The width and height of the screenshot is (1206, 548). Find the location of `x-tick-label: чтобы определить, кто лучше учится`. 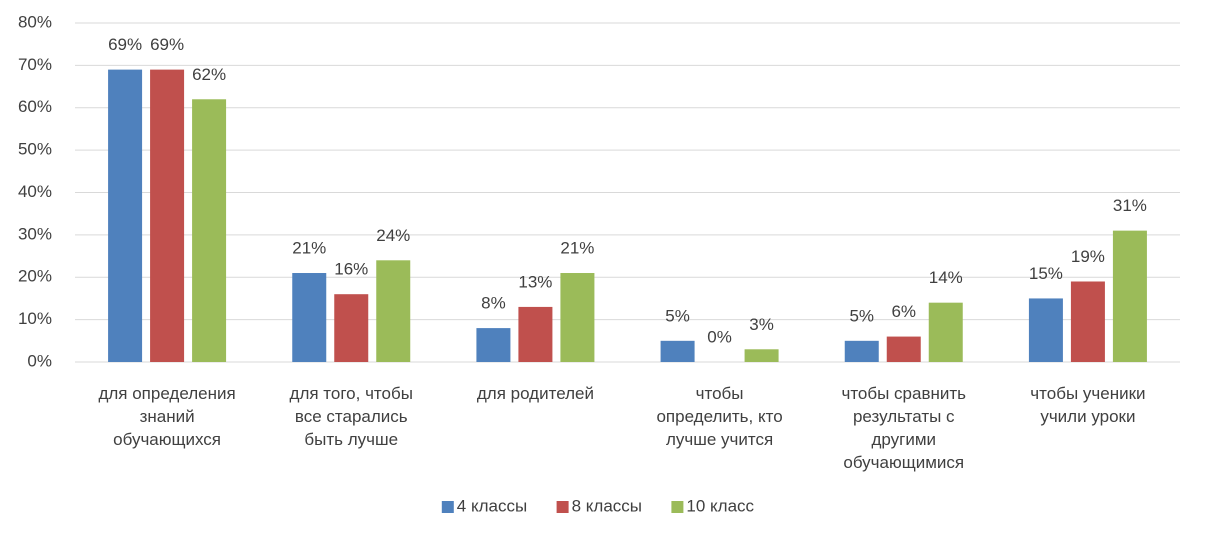

x-tick-label: чтобы определить, кто лучше учится is located at coordinates (719, 416).